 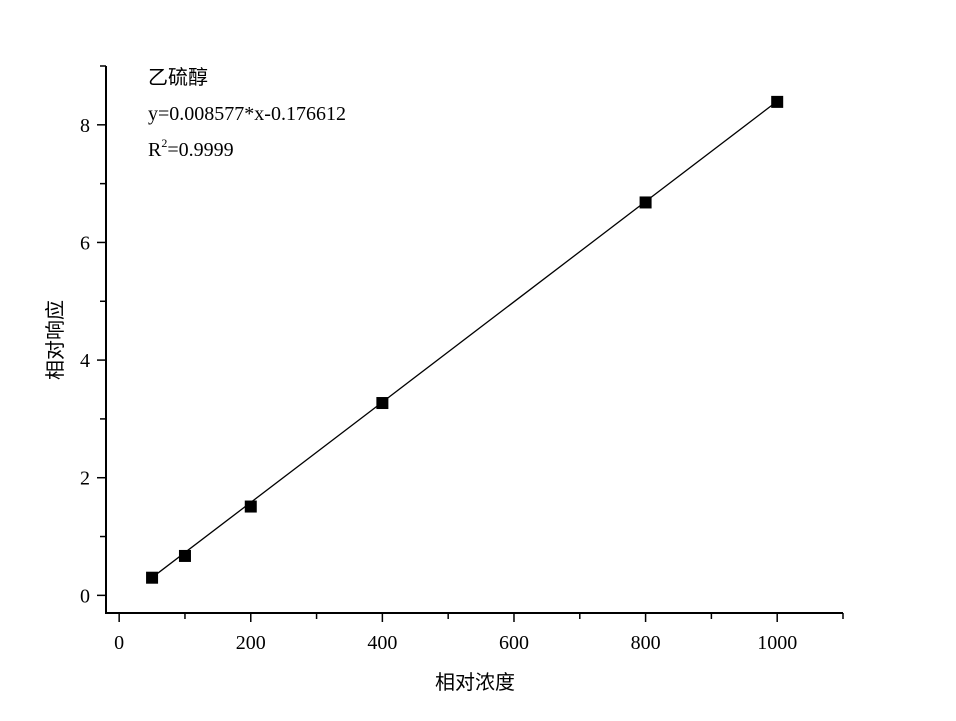 I want to click on y-tick-label: 0, so click(x=85, y=596).